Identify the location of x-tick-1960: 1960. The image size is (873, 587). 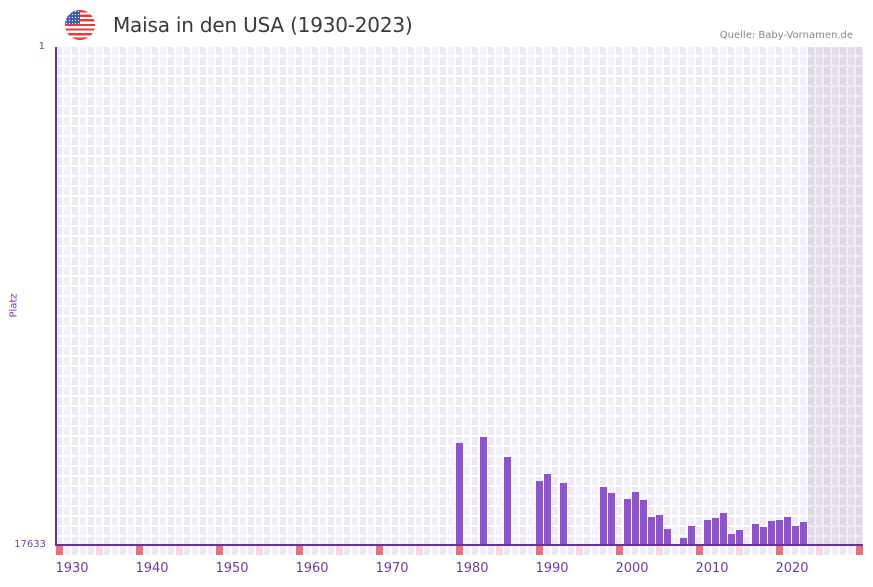
(312, 568).